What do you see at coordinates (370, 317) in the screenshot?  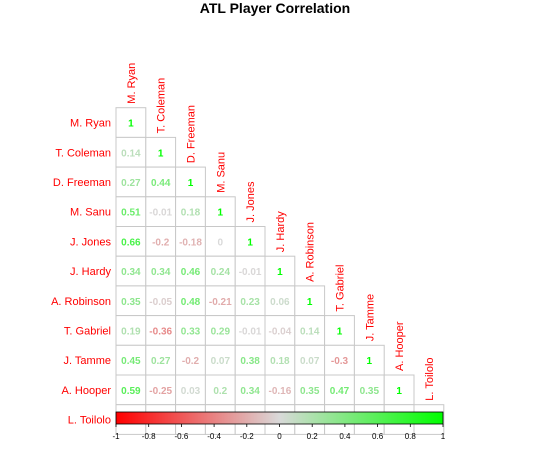 I see `column-label: J. Tamme` at bounding box center [370, 317].